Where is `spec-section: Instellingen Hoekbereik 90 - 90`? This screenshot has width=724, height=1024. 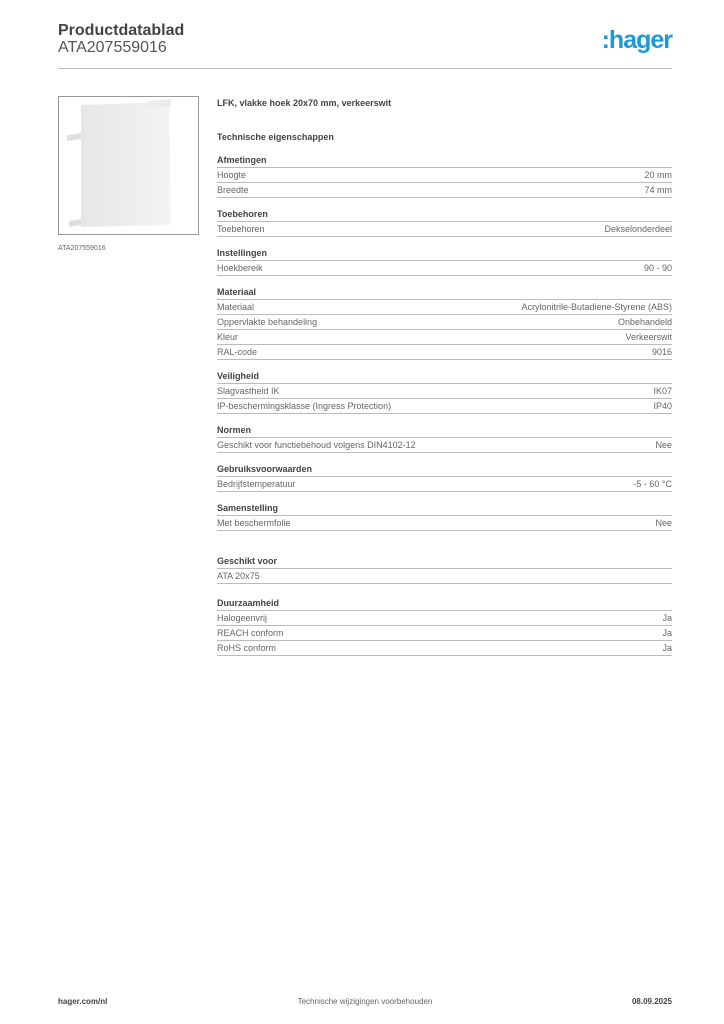
spec-section: Instellingen Hoekbereik 90 - 90 is located at coordinates (444, 261).